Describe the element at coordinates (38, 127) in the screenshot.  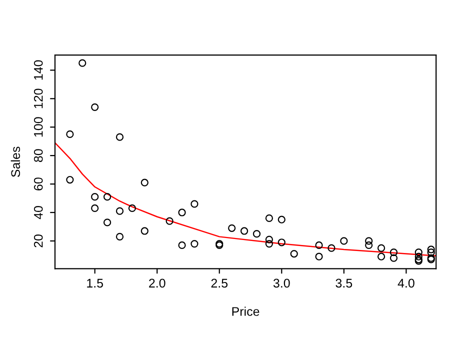
I see `y-tick-label: 100` at that location.